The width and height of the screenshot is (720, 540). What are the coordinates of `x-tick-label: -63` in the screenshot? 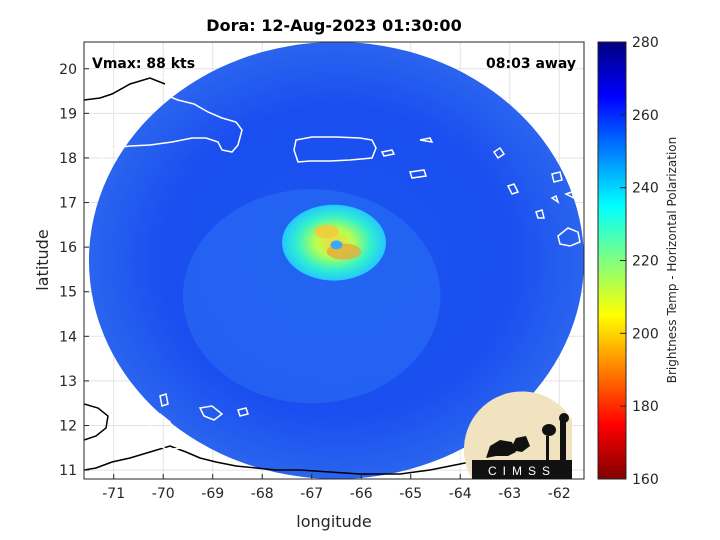 It's located at (509, 494).